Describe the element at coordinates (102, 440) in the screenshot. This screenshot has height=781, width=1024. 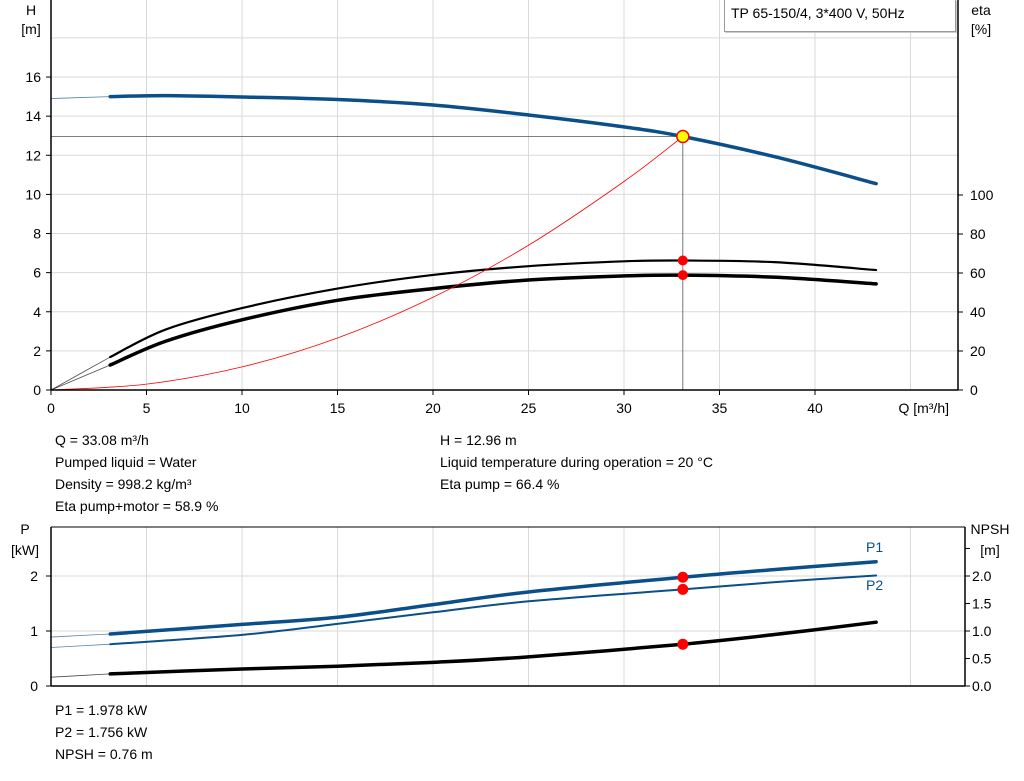
I see `info-flow: Q = 33.08 m³/h` at that location.